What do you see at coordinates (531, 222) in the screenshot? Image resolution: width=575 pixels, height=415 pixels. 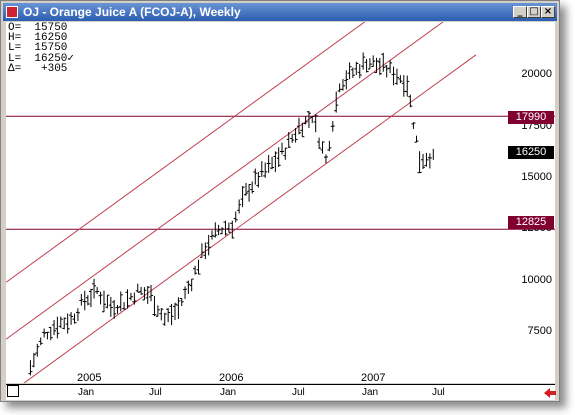 I see `price-label-12825: 12825` at bounding box center [531, 222].